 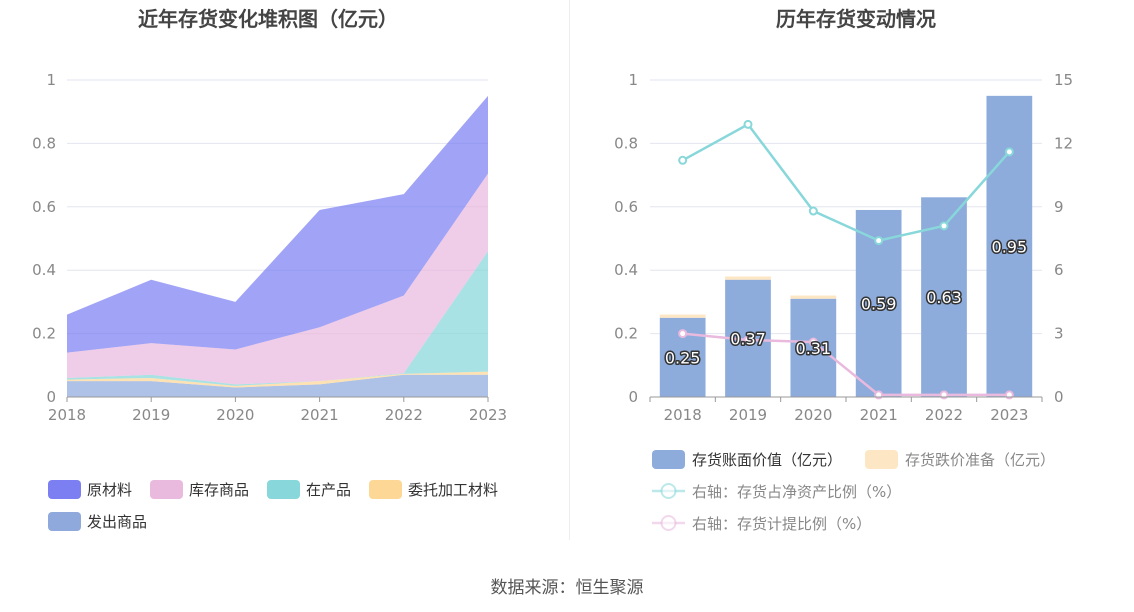 I want to click on line-右轴：存货计提比例（%）, so click(x=846, y=364).